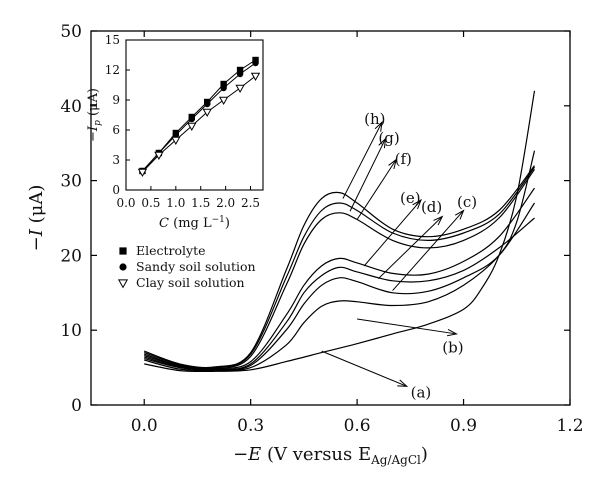  What do you see at coordinates (150, 203) in the screenshot?
I see `inset-x-tick-label: 0.5` at bounding box center [150, 203].